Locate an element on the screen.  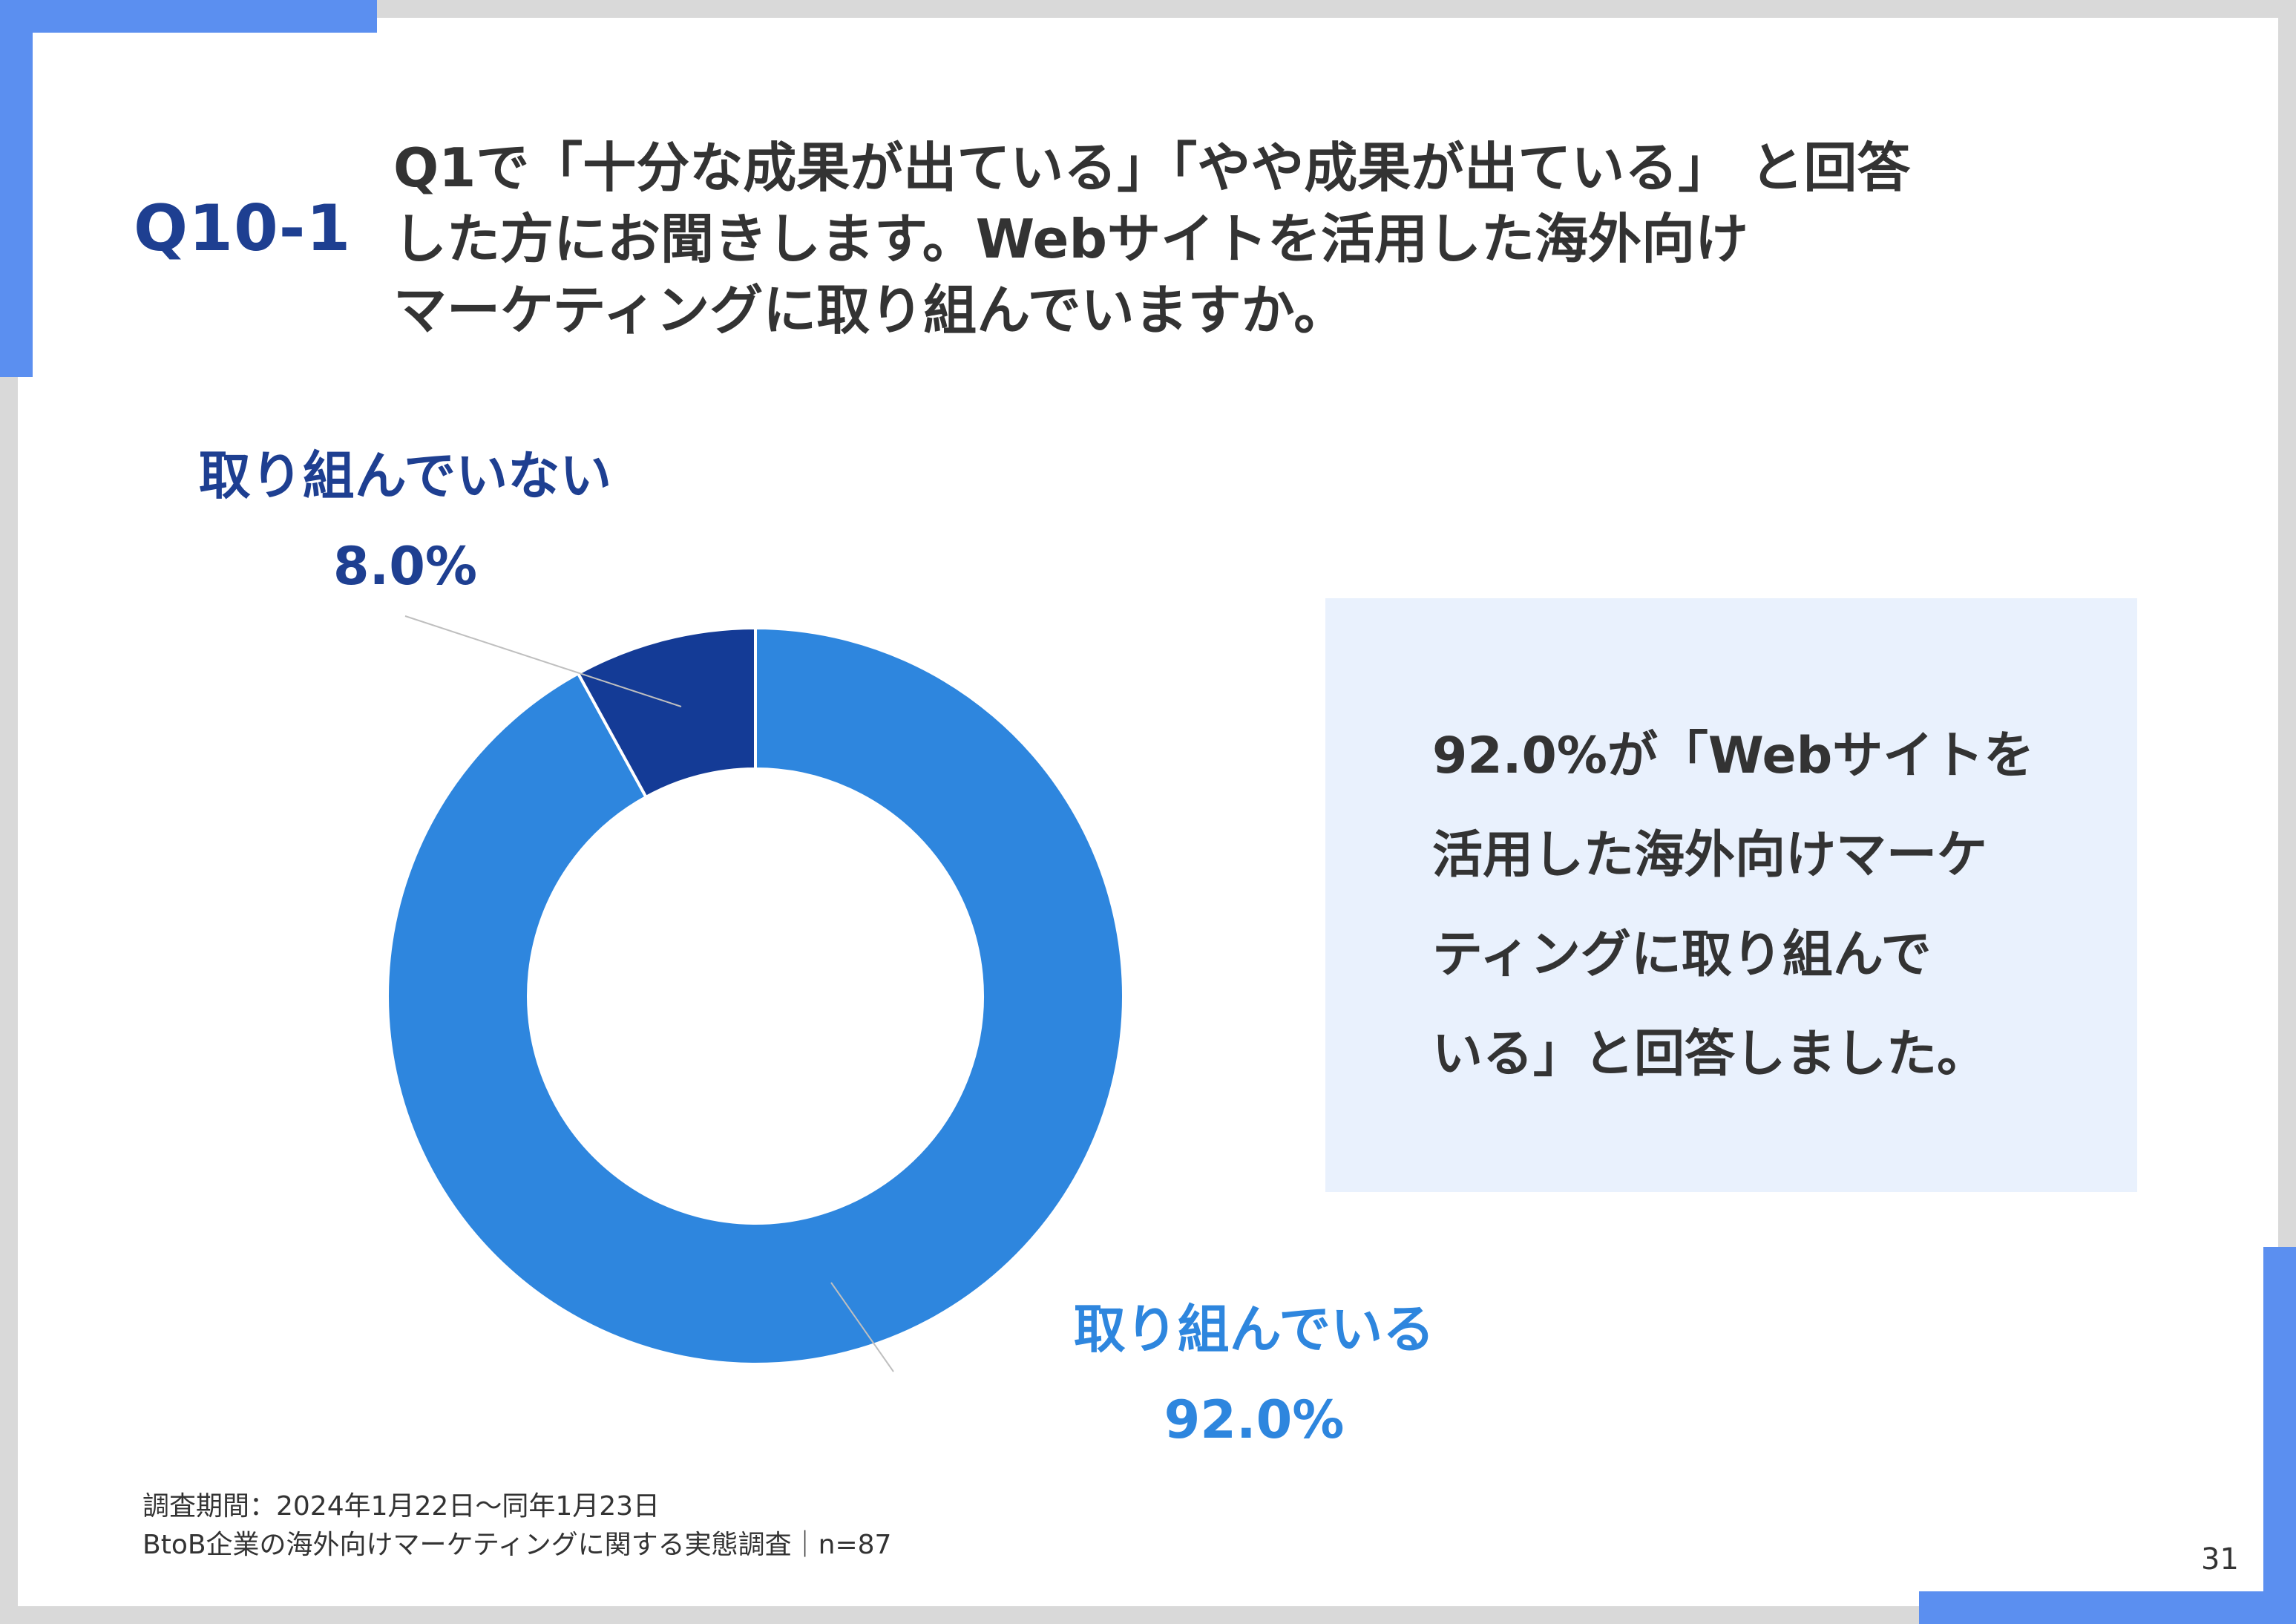
footnote-period: 調査期間：2024年1月22日～同年1月23日 is located at coordinates (401, 1507).